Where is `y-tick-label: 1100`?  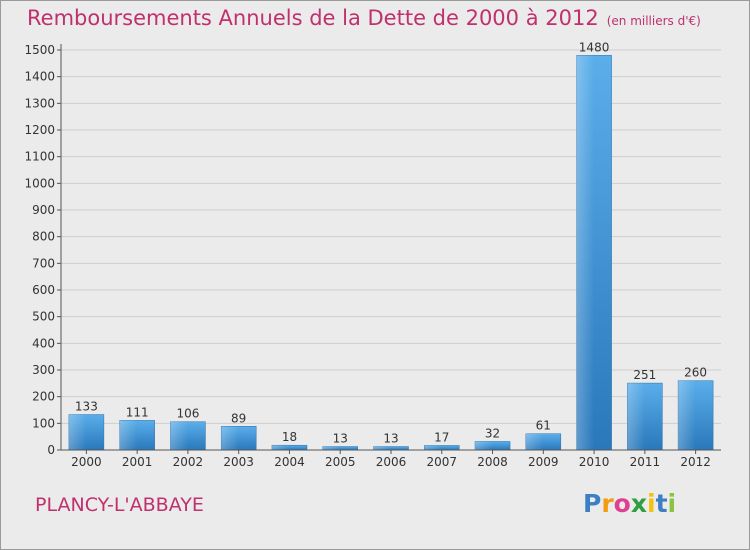 y-tick-label: 1100 is located at coordinates (39, 157).